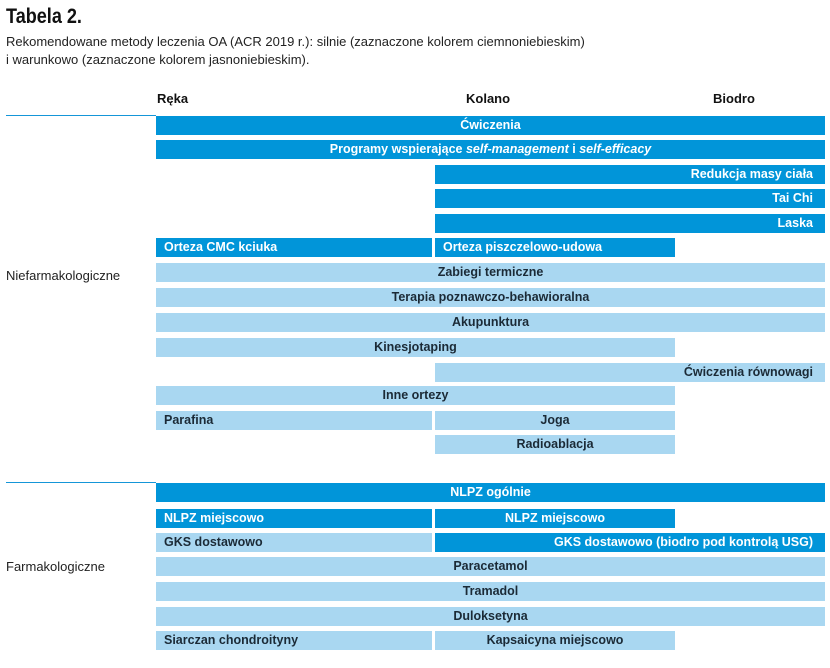  I want to click on programy-text-a: Programy wspierające, so click(397, 149).